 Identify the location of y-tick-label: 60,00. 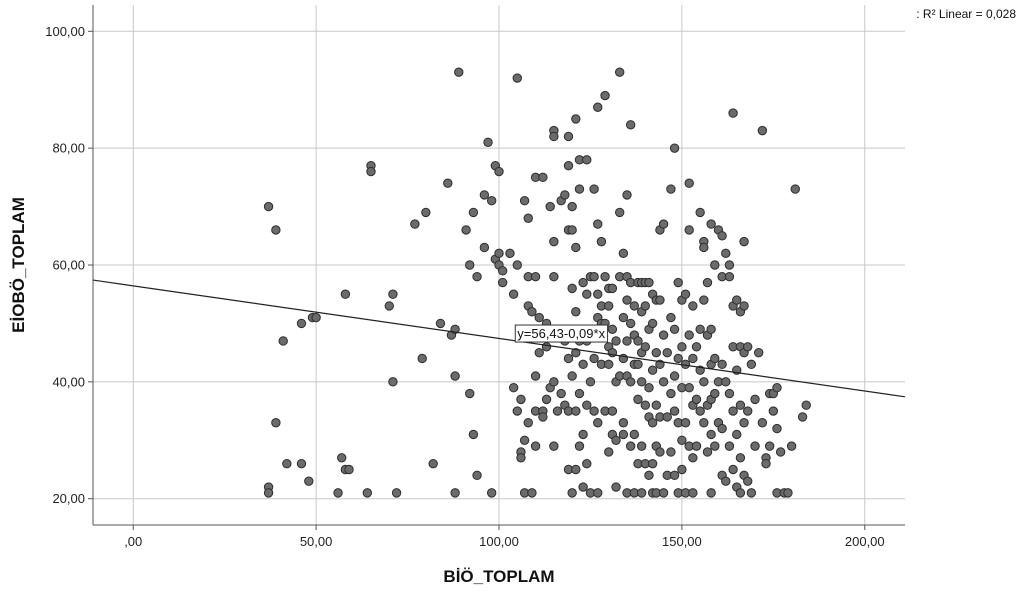
(68, 265).